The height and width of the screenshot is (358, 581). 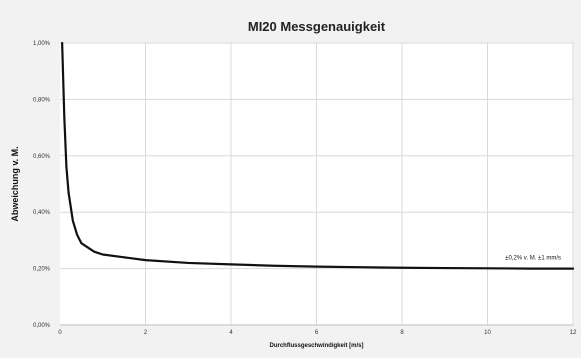 I want to click on x-tick-label: 12, so click(x=573, y=333).